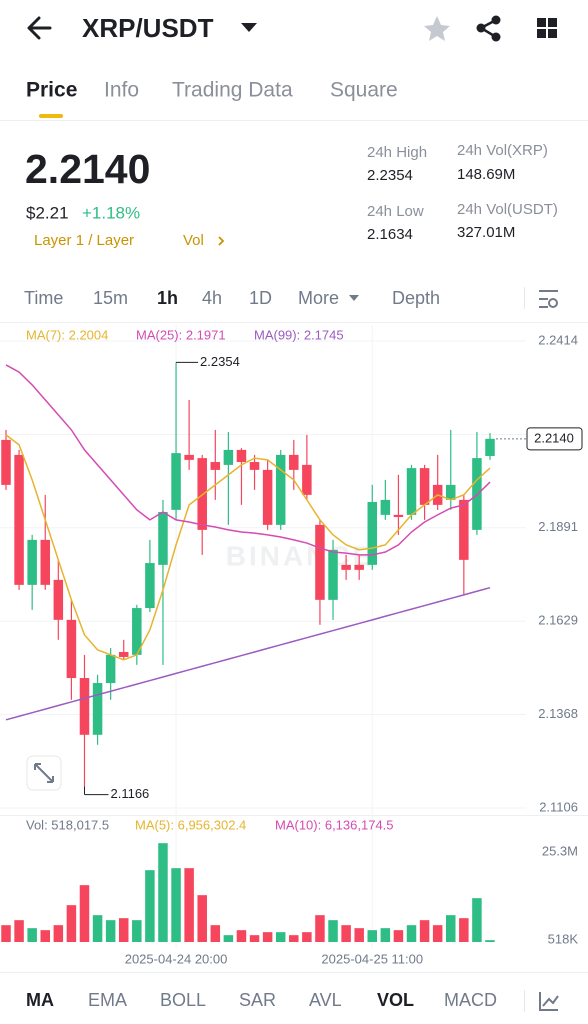 This screenshot has height=1024, width=588. Describe the element at coordinates (148, 28) in the screenshot. I see `pair-title: XRP/USDT` at that location.